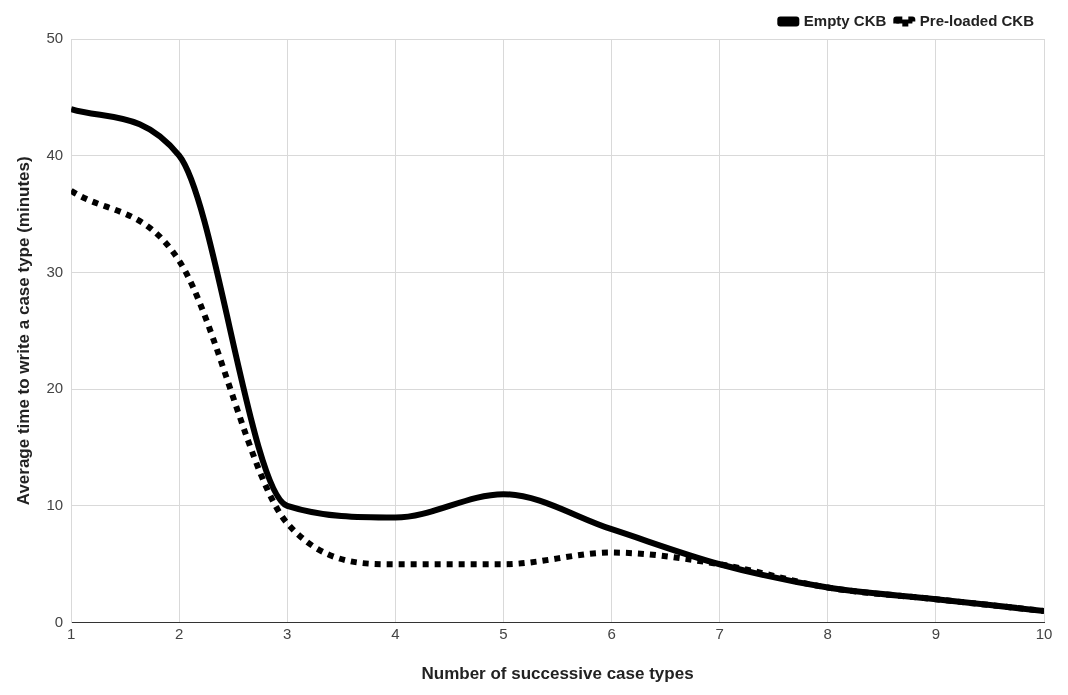  What do you see at coordinates (55, 154) in the screenshot?
I see `y-tick-label: 40` at bounding box center [55, 154].